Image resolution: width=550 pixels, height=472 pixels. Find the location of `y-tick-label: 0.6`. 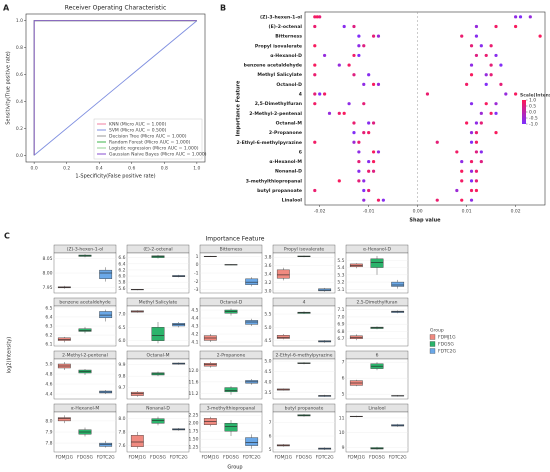

y-tick-label: 0.6 is located at coordinates (19, 75).